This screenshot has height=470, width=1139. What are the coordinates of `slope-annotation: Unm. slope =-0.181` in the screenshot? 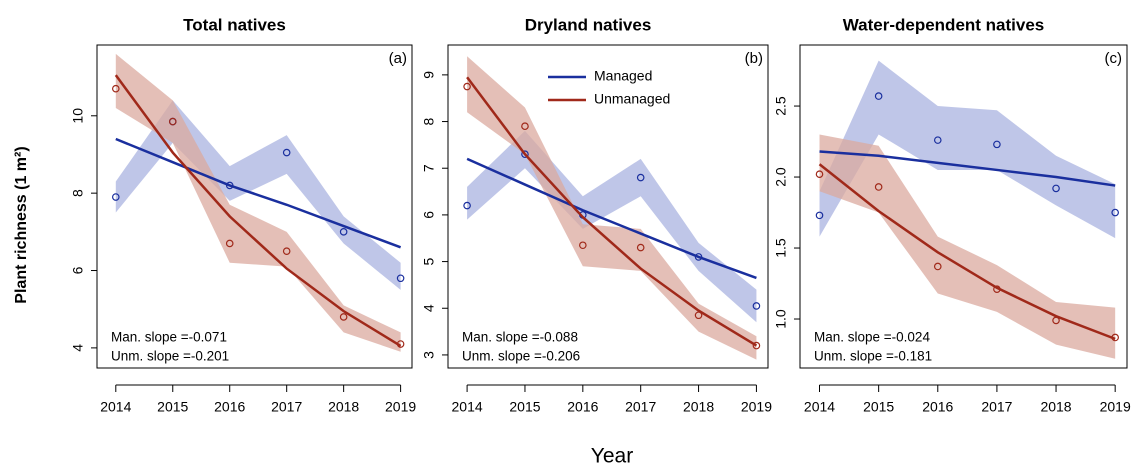 It's located at (873, 356).